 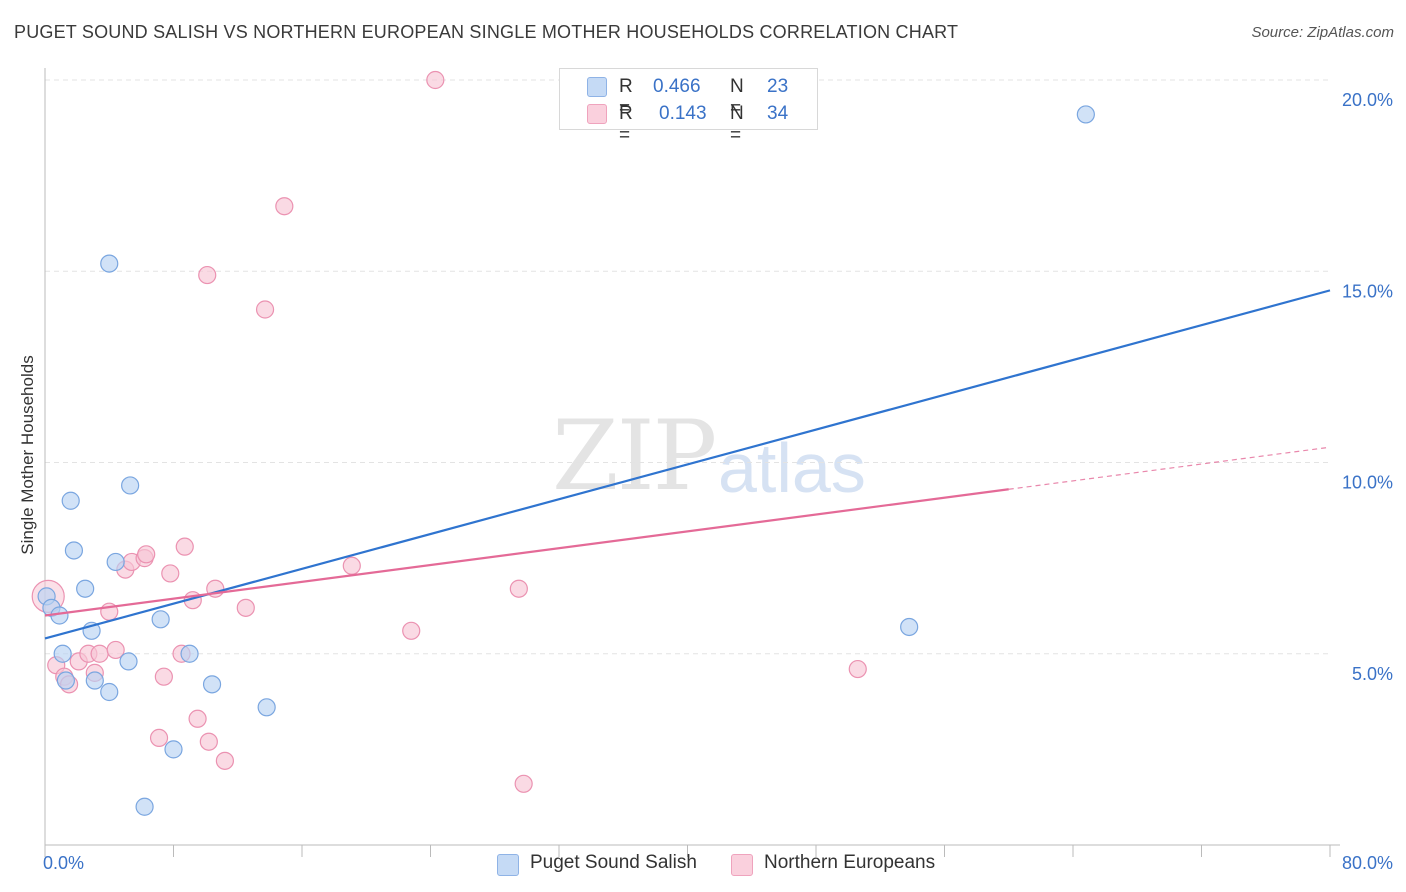 What do you see at coordinates (677, 86) in the screenshot?
I see `legend-r-value: 0.466` at bounding box center [677, 86].